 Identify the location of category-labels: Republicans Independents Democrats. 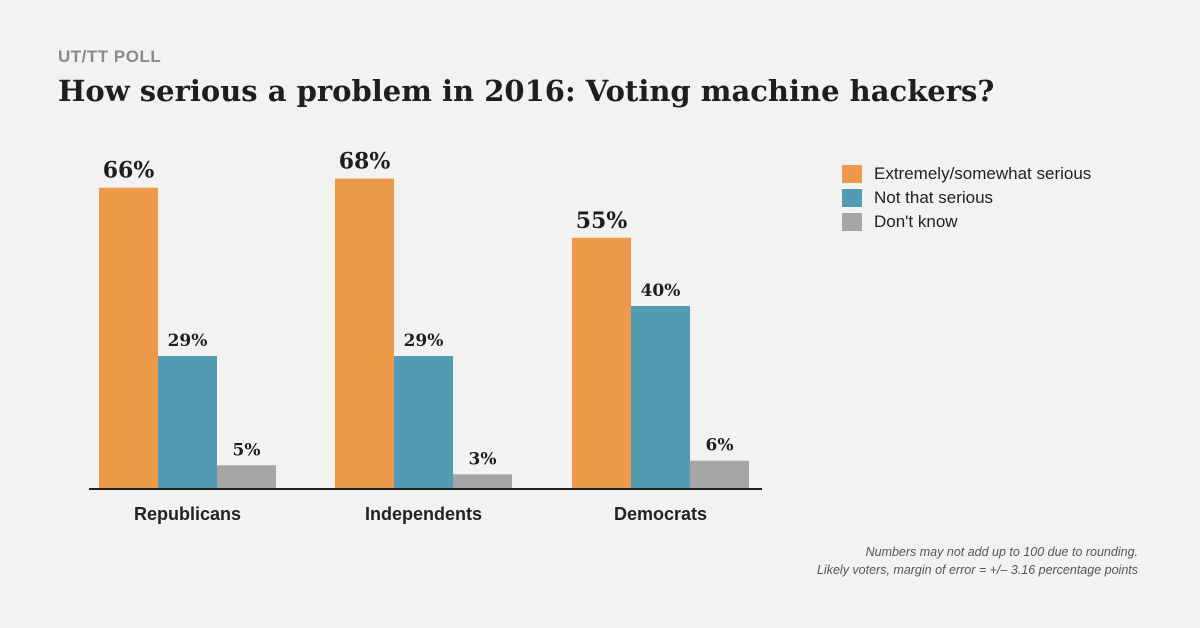
(420, 514).